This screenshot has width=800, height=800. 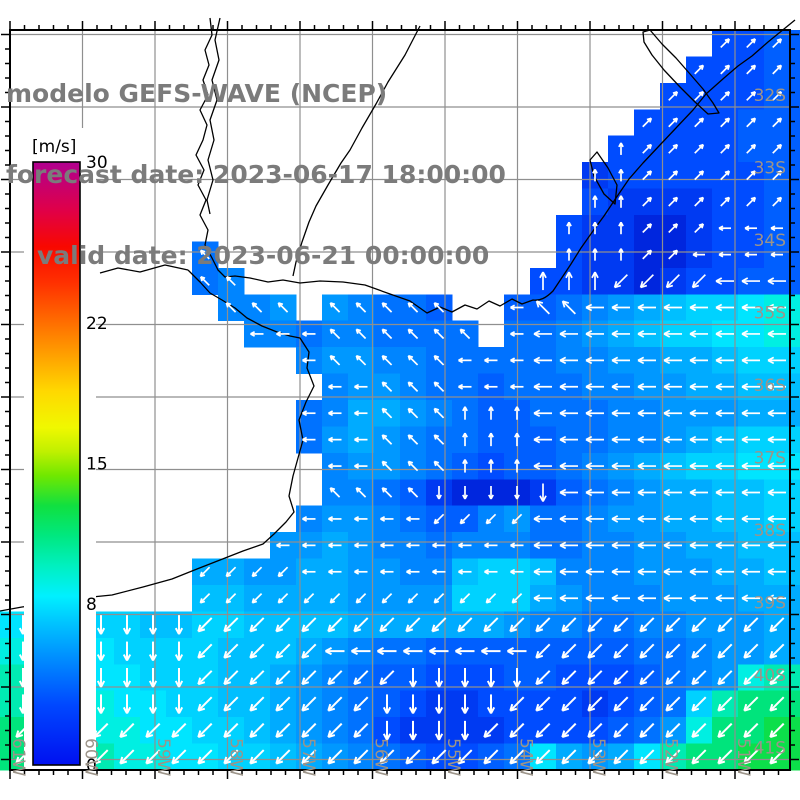 I want to click on latitude-label: 38S, so click(x=770, y=531).